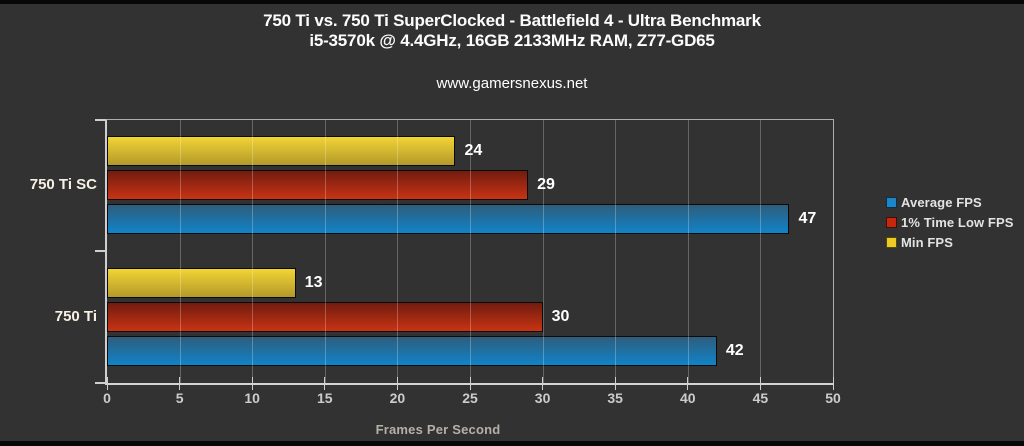 This screenshot has height=446, width=1024. I want to click on value-label-750-ti-sc-1-time-low-fps: 29, so click(546, 184).